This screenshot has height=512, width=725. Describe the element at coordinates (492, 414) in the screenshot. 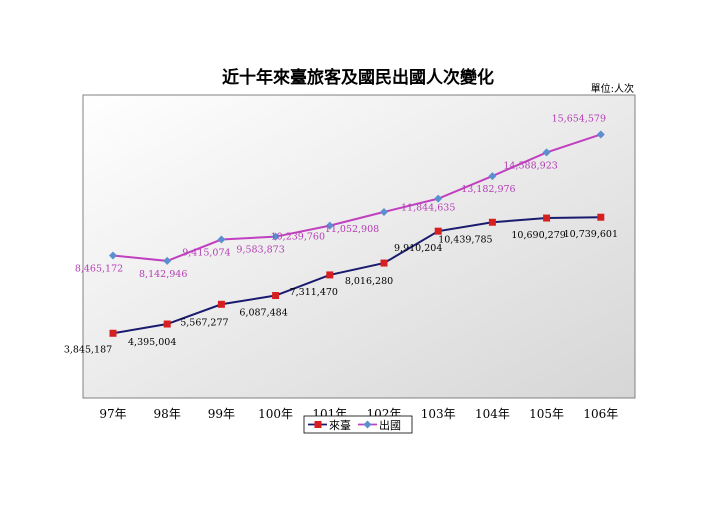

I see `x-tick-label: 104年` at that location.